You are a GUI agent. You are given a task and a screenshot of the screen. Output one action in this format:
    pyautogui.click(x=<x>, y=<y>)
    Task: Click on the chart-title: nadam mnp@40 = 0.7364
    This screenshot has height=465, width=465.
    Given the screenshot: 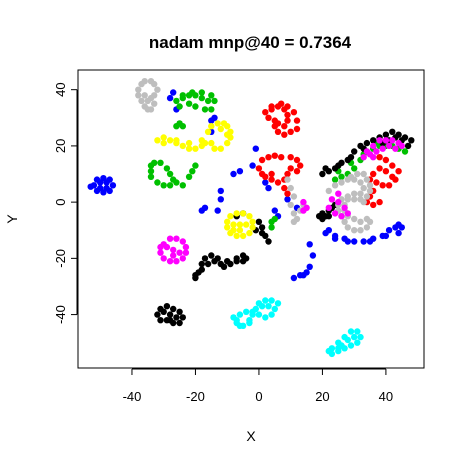 What is the action you would take?
    pyautogui.click(x=250, y=42)
    